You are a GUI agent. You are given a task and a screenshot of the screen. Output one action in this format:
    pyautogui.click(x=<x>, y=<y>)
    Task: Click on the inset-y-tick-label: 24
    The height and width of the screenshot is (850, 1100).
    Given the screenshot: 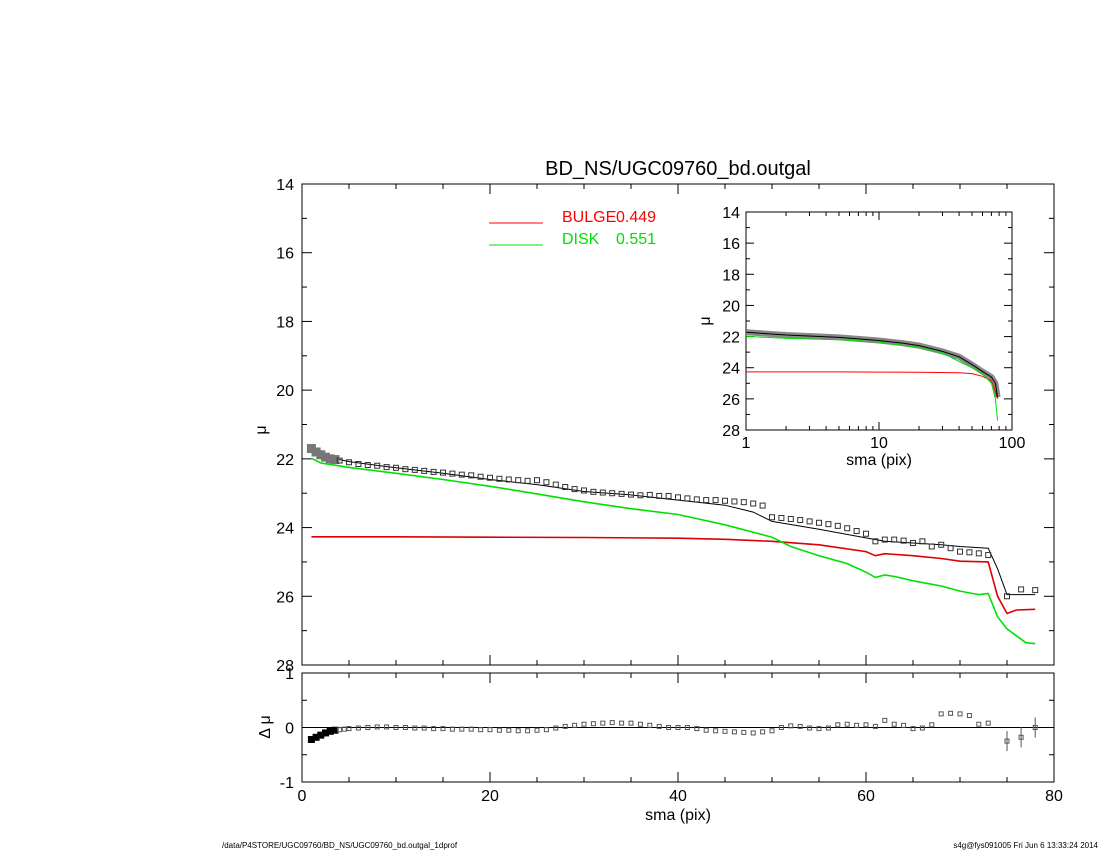 What is the action you would take?
    pyautogui.click(x=731, y=369)
    